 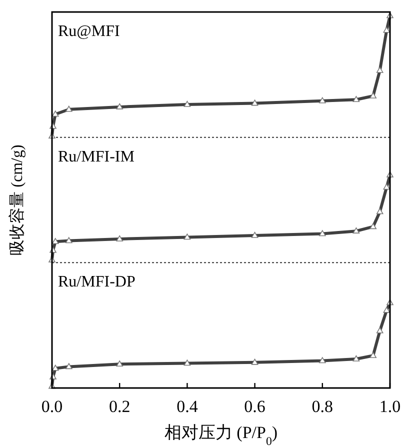 What do you see at coordinates (255, 406) in the screenshot?
I see `x-tick-label: 0.6` at bounding box center [255, 406].